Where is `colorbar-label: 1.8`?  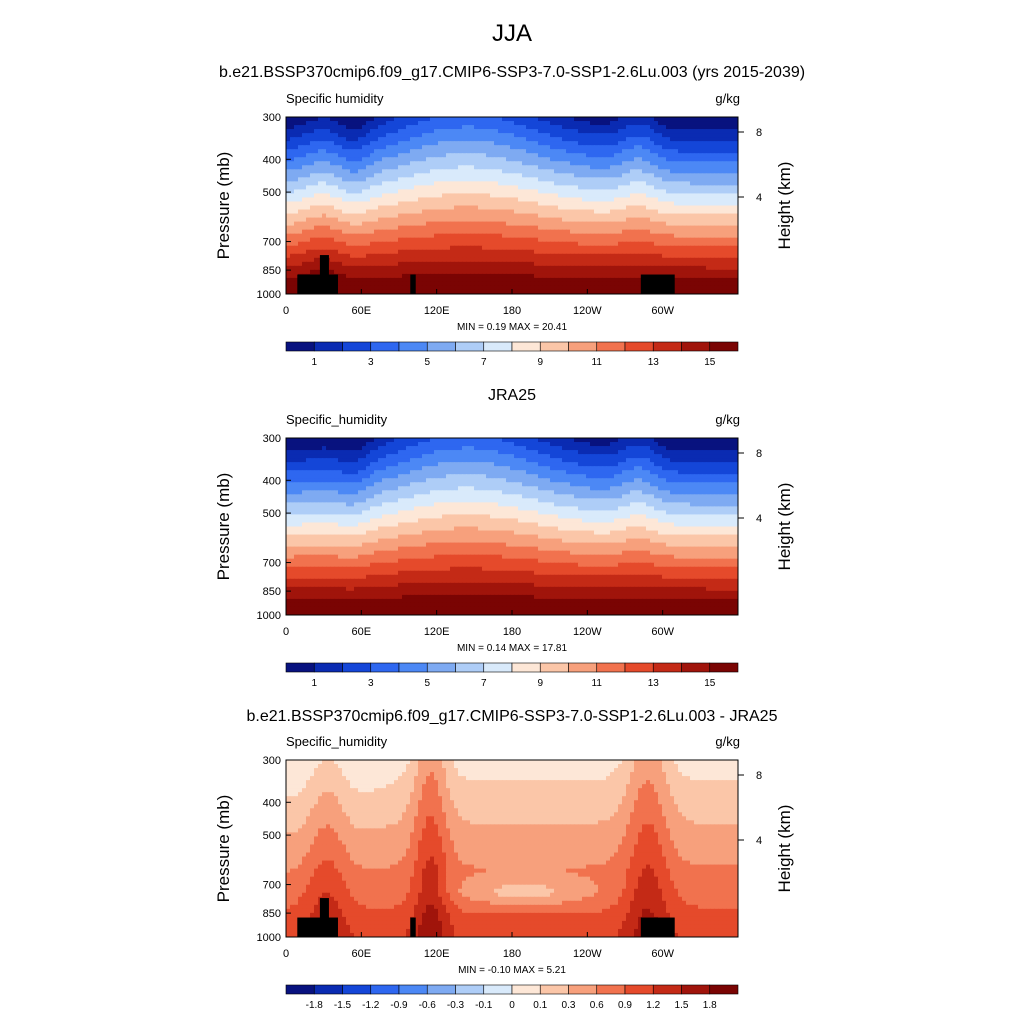
colorbar-label: 1.8 is located at coordinates (710, 1005).